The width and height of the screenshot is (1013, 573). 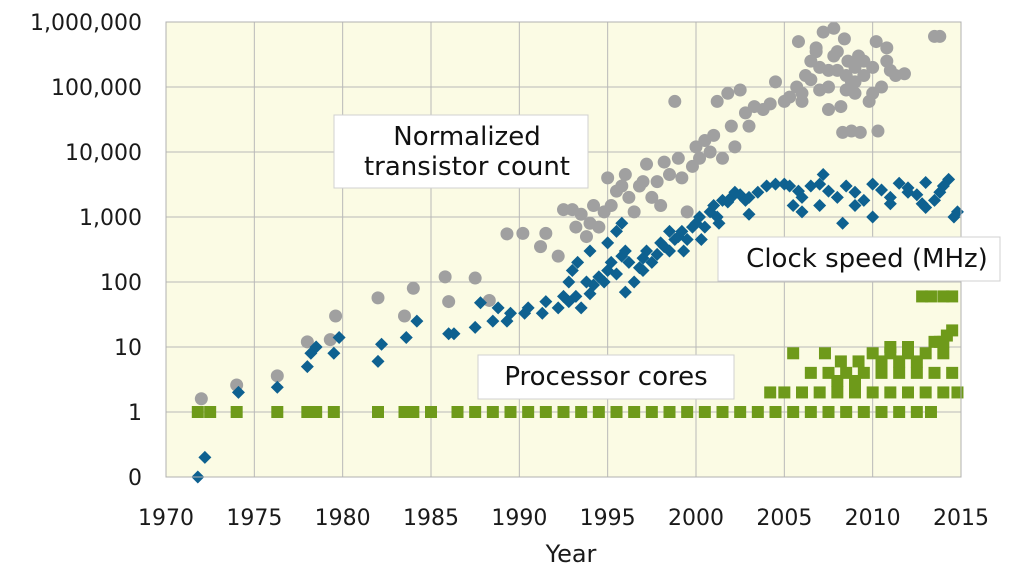 What do you see at coordinates (96, 88) in the screenshot?
I see `y-tick-label: 100,000` at bounding box center [96, 88].